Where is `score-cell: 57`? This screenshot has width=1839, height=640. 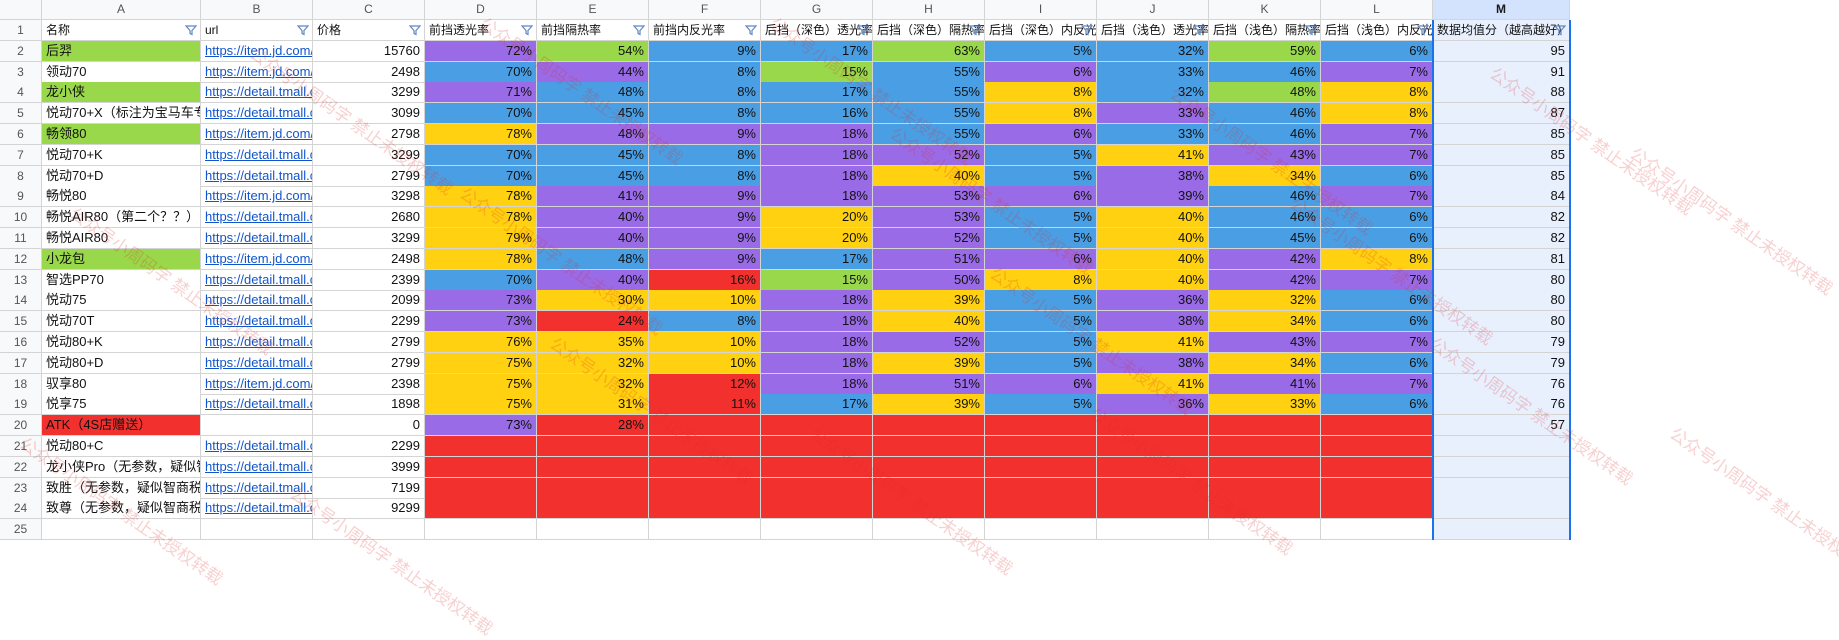
score-cell: 57 is located at coordinates (1501, 426).